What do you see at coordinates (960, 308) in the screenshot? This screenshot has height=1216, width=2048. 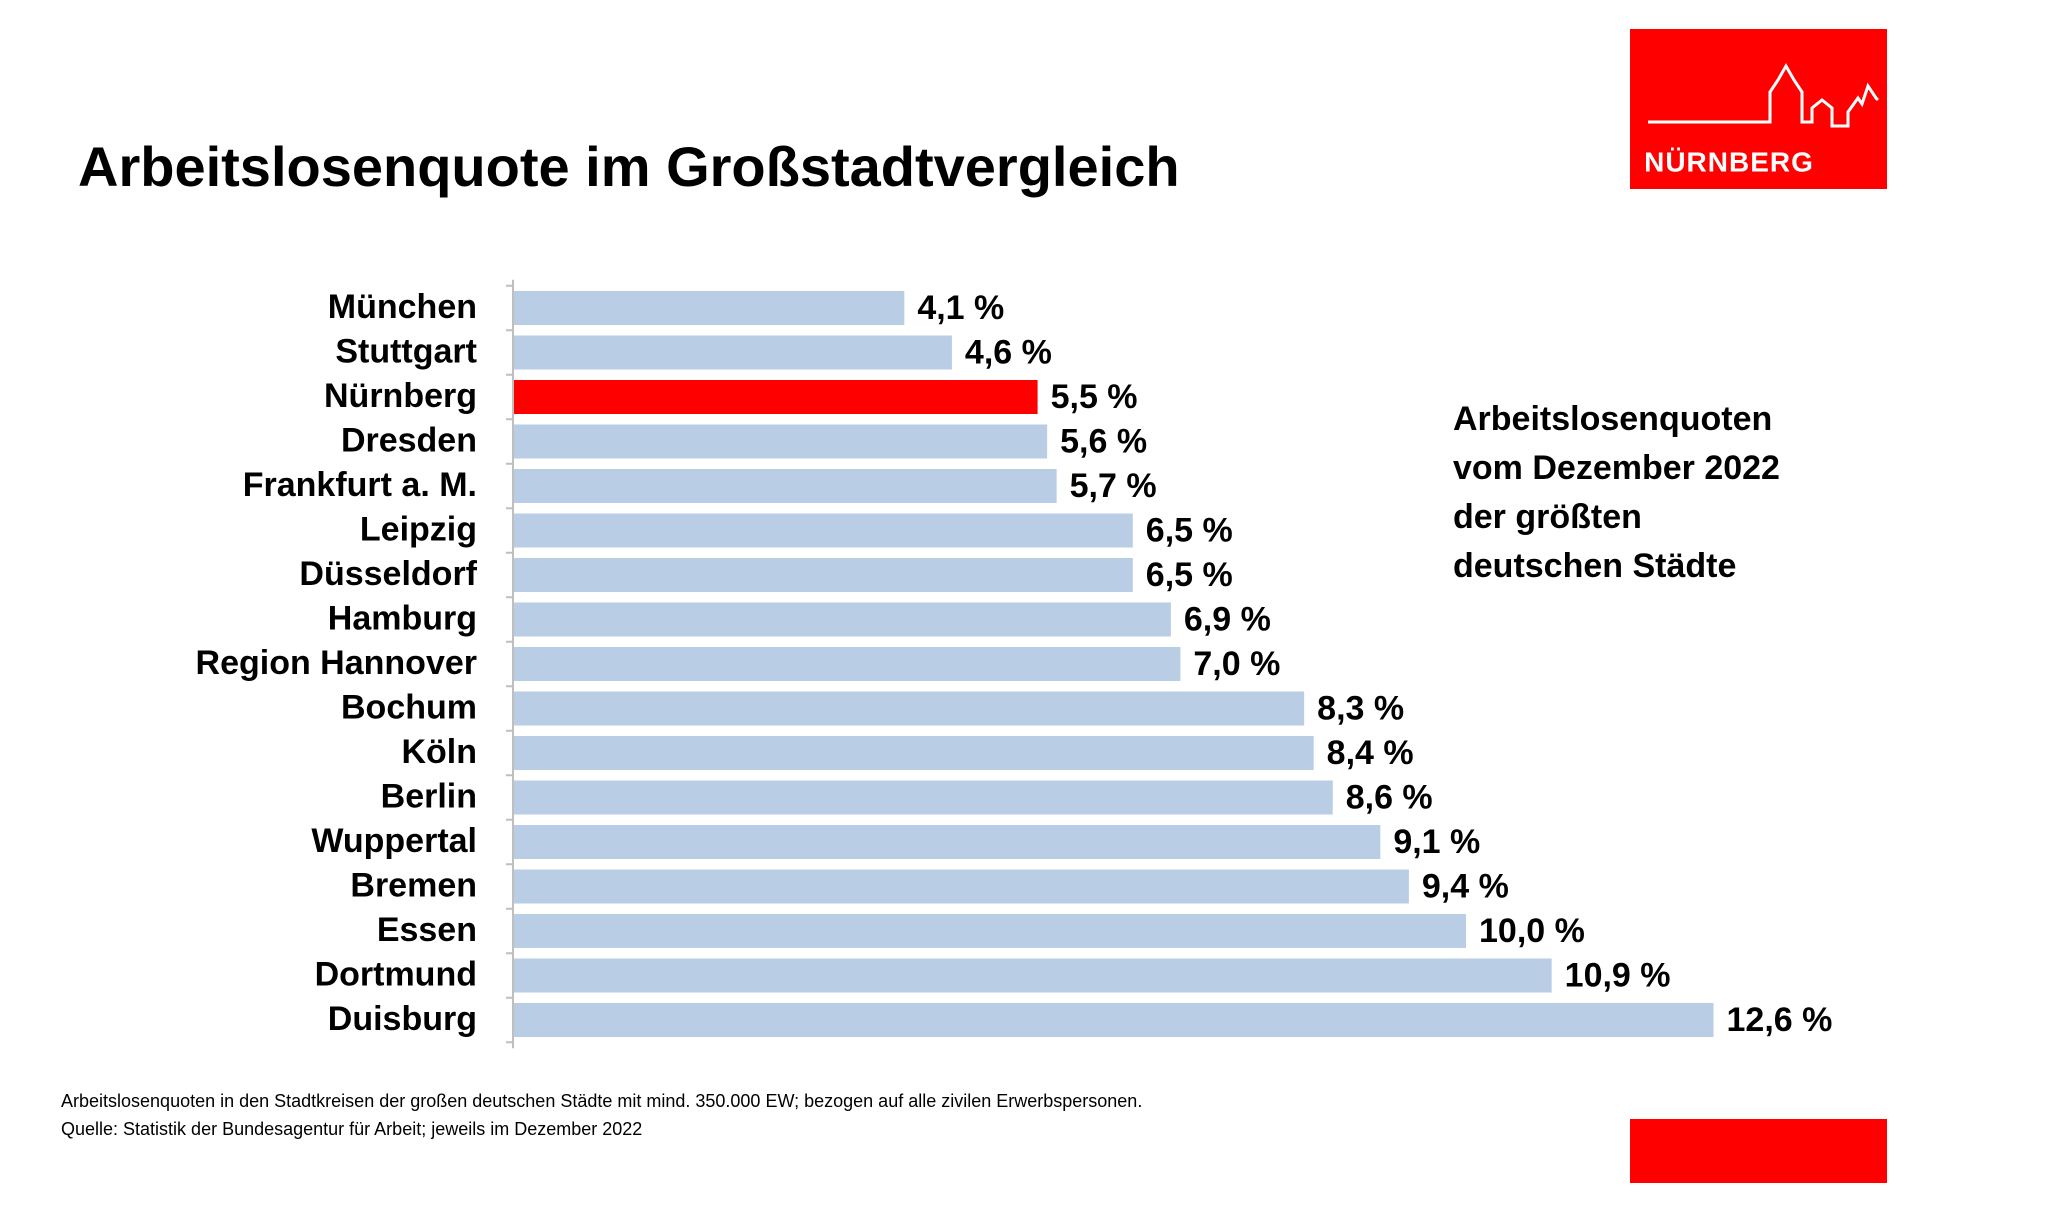 I see `value-label: 4,1 %` at bounding box center [960, 308].